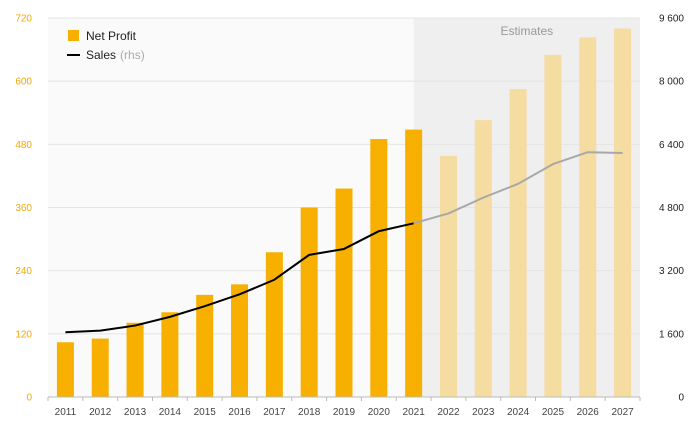  Describe the element at coordinates (526, 31) in the screenshot. I see `estimates-label: Estimates` at that location.